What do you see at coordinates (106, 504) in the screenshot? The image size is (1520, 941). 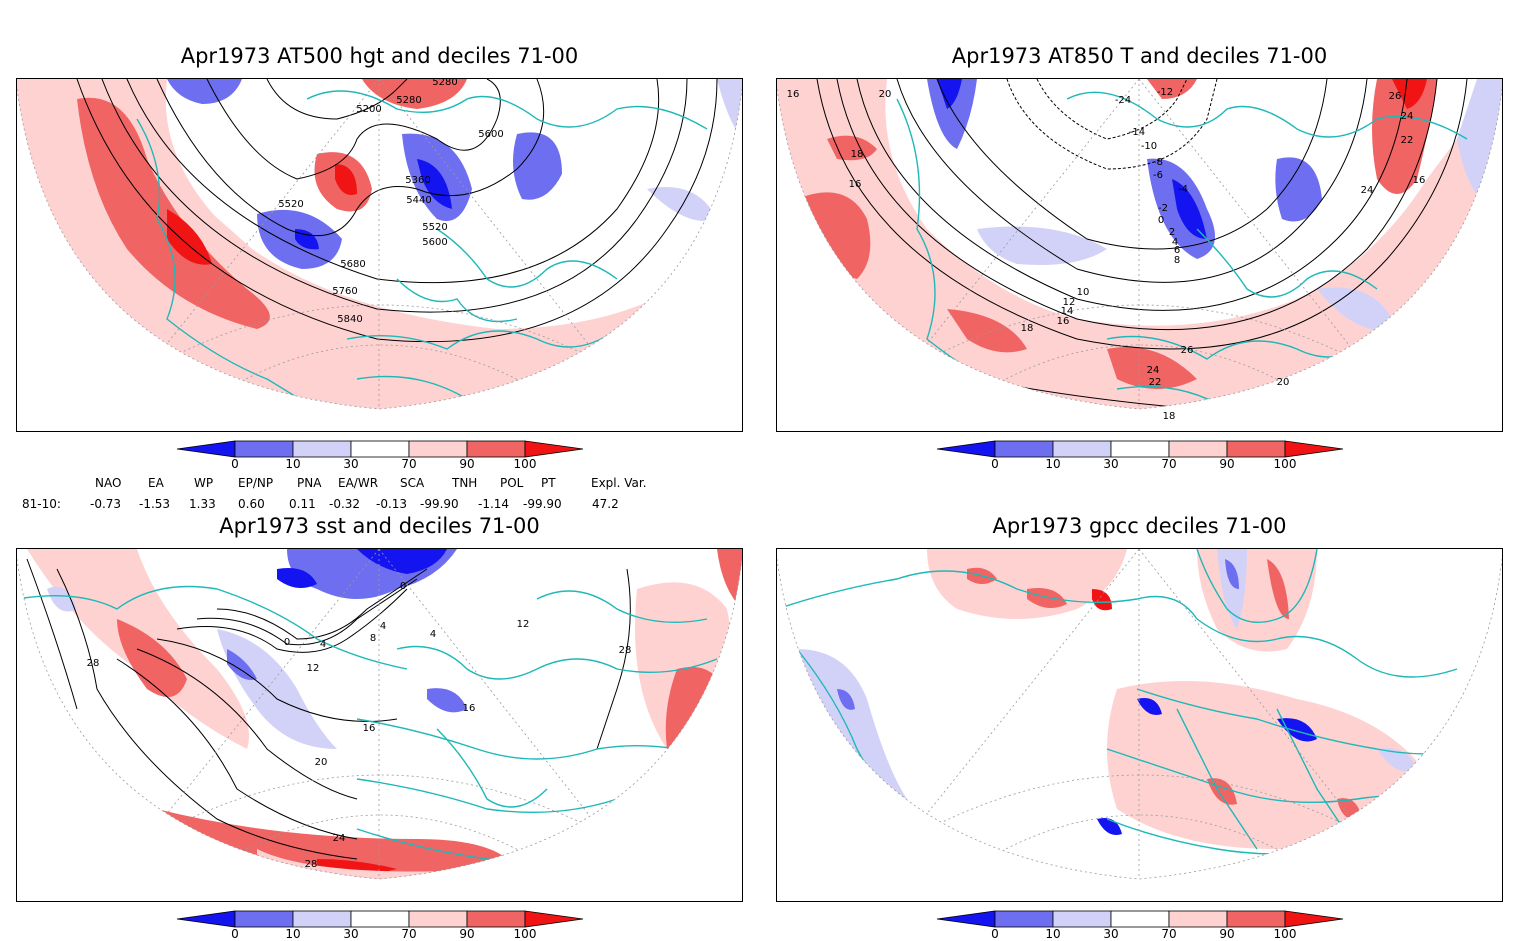 I see `index-value: -0.73` at bounding box center [106, 504].